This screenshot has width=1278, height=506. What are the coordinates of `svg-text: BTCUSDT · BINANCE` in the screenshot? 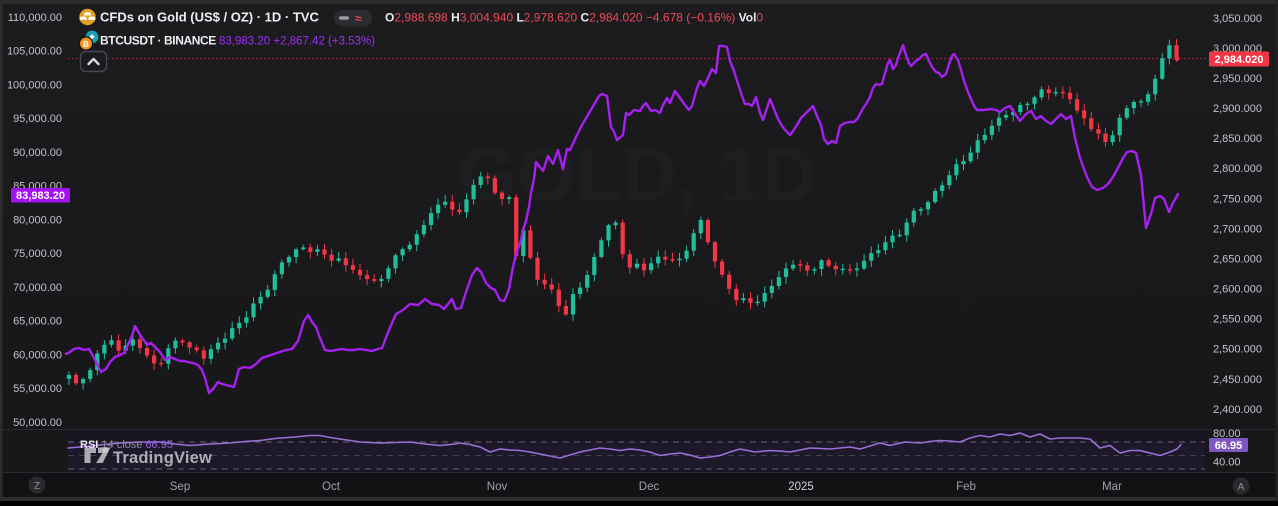 It's located at (158, 41).